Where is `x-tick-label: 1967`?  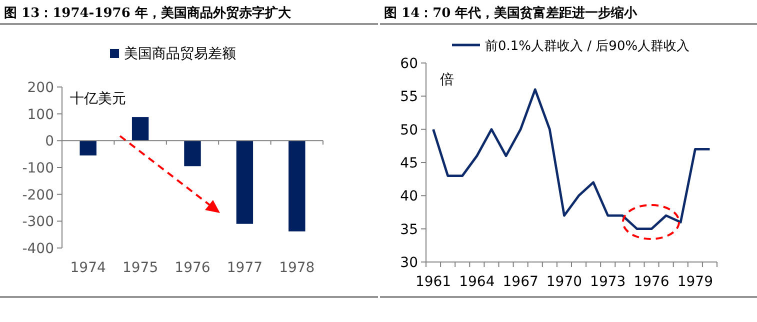
x-tick-label: 1967 is located at coordinates (520, 282).